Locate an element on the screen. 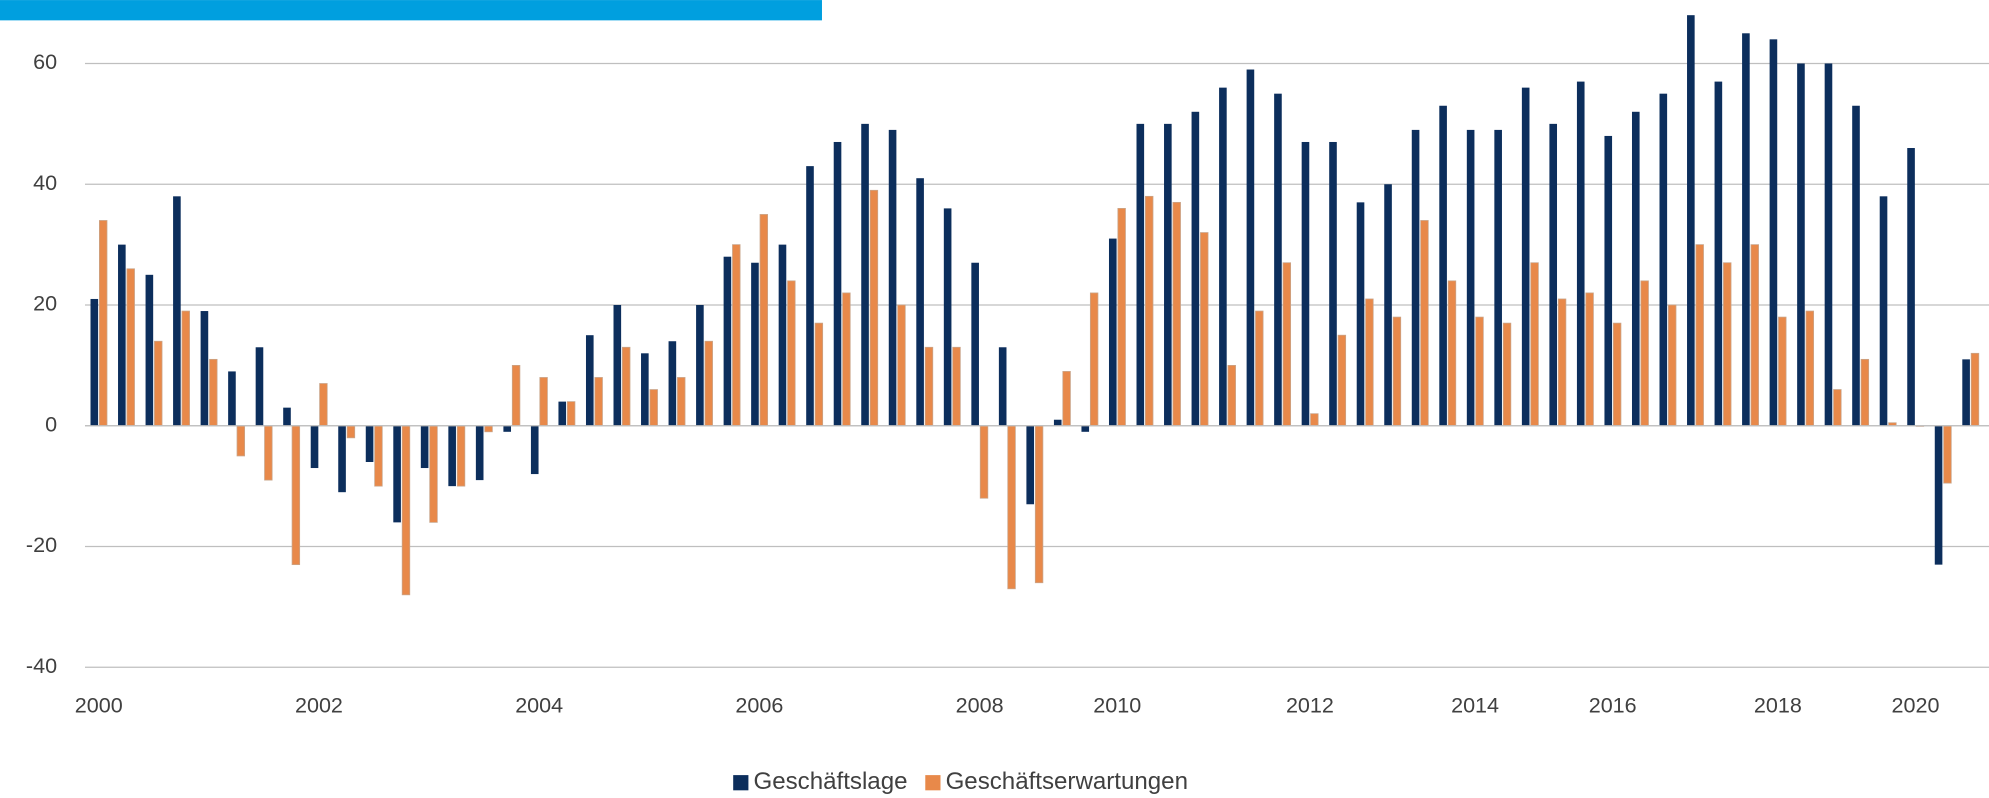  legend-swatch is located at coordinates (933, 783).